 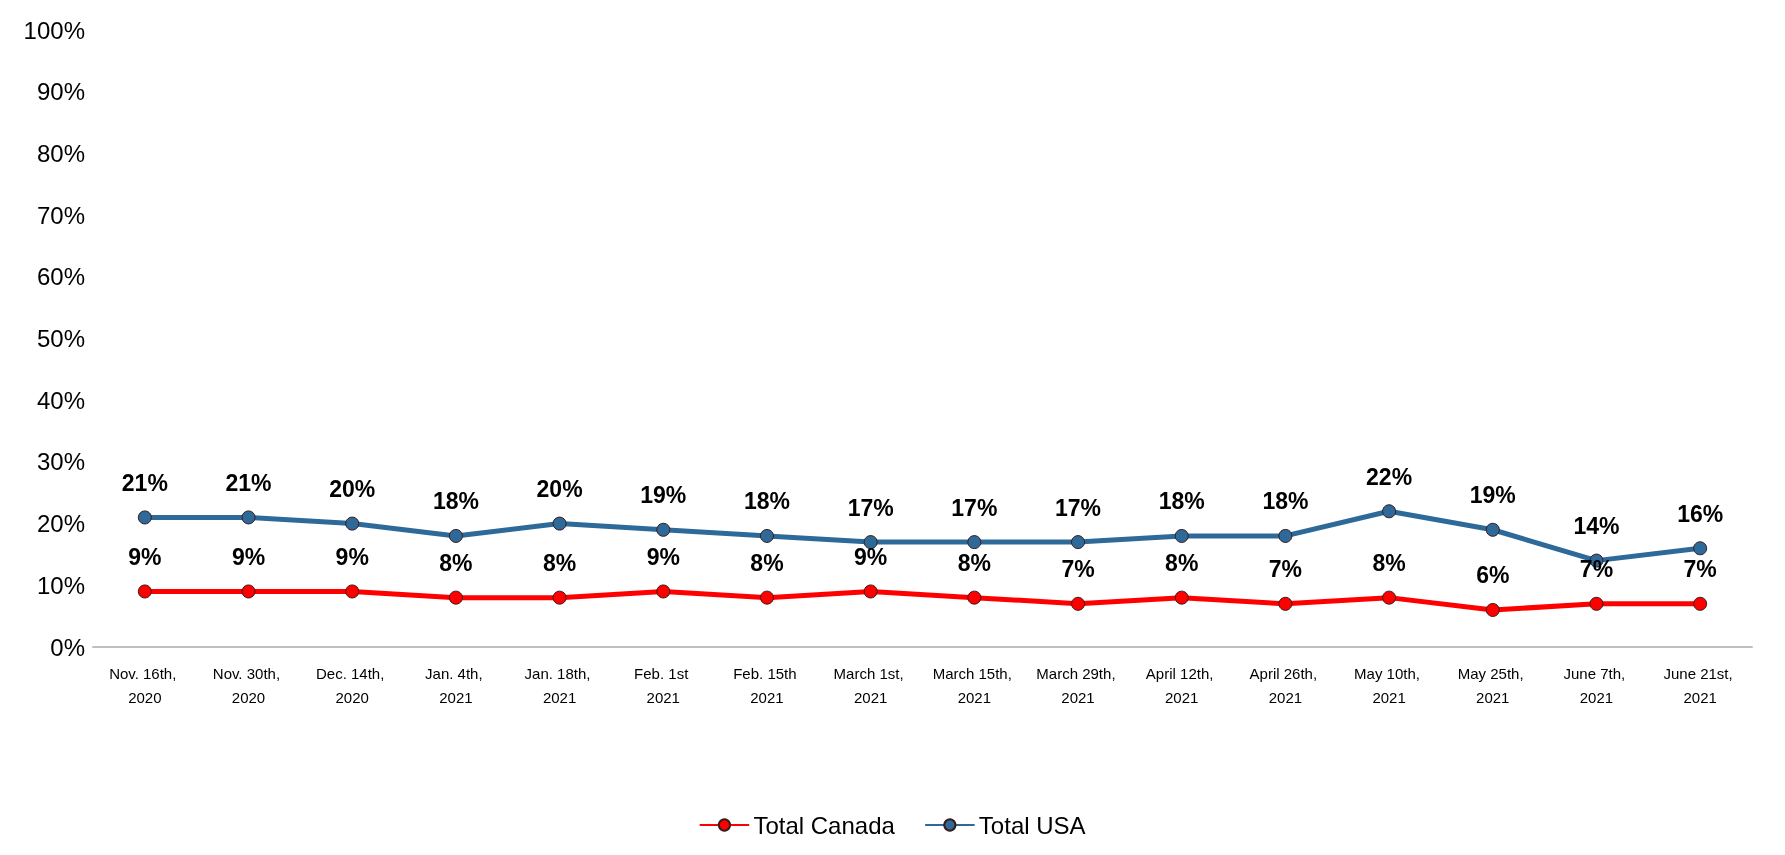 I want to click on data-label: 6%, so click(x=1493, y=575).